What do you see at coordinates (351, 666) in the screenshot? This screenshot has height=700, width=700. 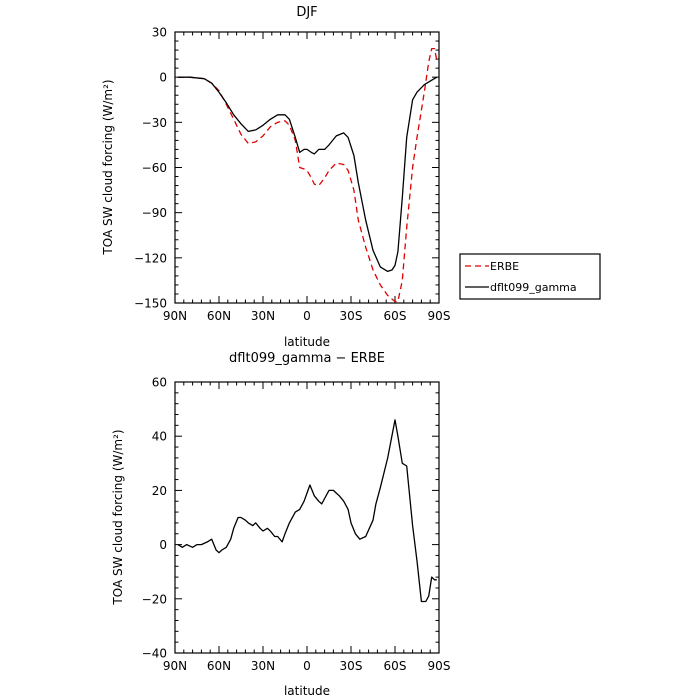 I see `bottom-x-tick-label: 30S` at bounding box center [351, 666].